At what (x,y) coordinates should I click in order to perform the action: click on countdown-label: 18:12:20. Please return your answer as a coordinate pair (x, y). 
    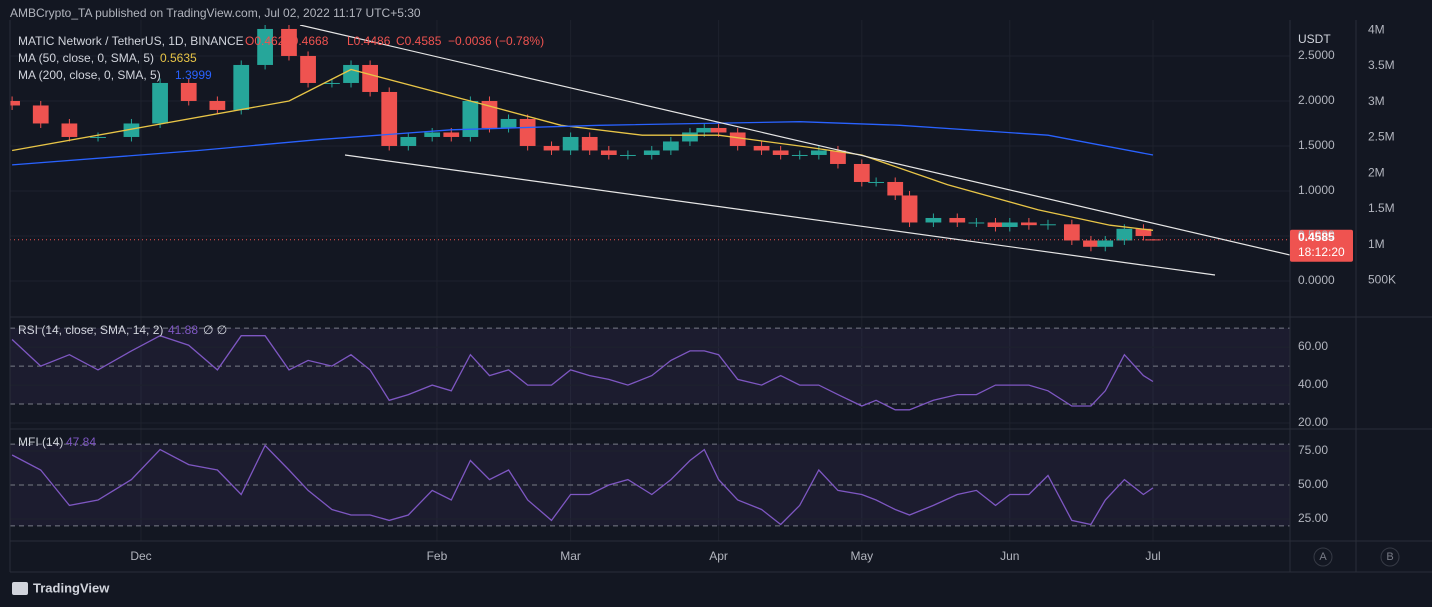
    Looking at the image, I should click on (1321, 252).